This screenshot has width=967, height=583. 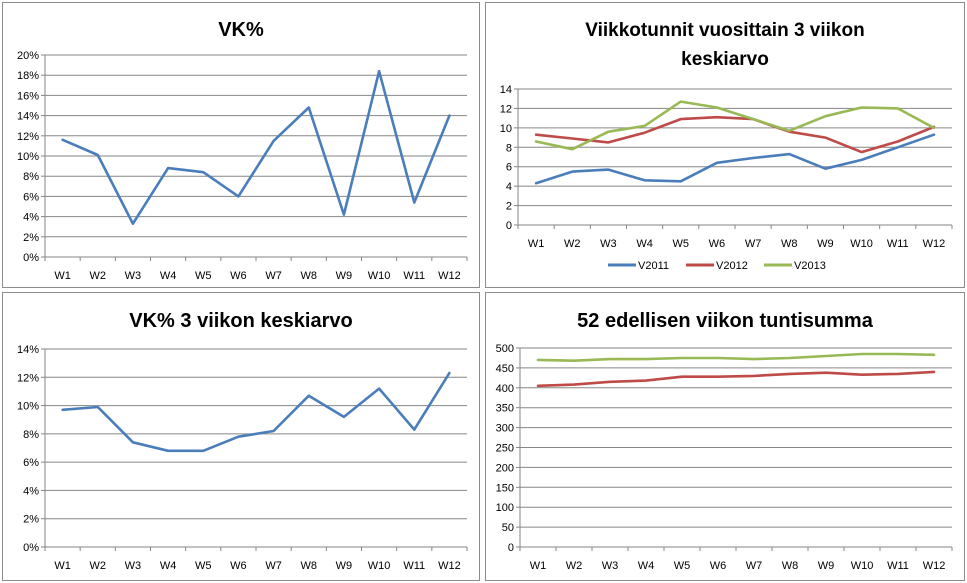 What do you see at coordinates (724, 30) in the screenshot?
I see `chart-title: Viikkotunnit vuosittain 3 viikon` at bounding box center [724, 30].